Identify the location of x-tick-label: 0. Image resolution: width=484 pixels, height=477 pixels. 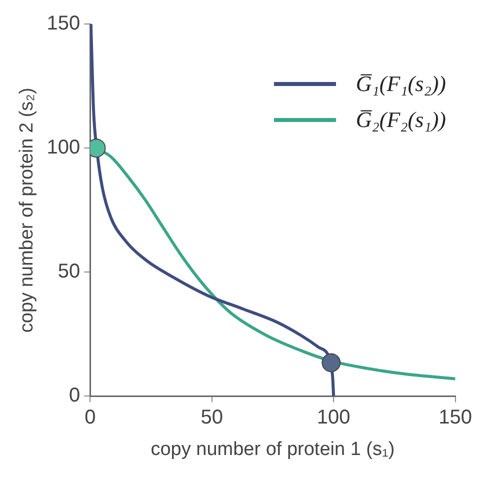
(90, 417).